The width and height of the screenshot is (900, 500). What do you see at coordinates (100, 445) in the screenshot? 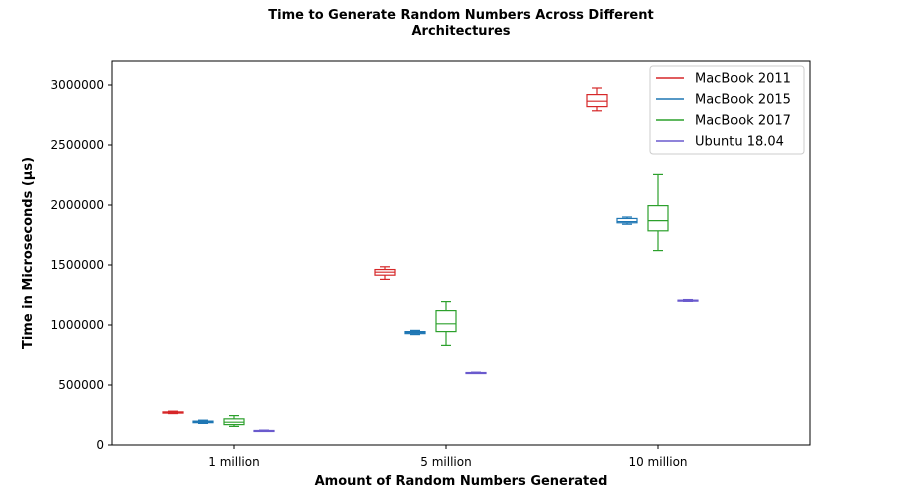
I see `y-tick-label-0: 0` at bounding box center [100, 445].